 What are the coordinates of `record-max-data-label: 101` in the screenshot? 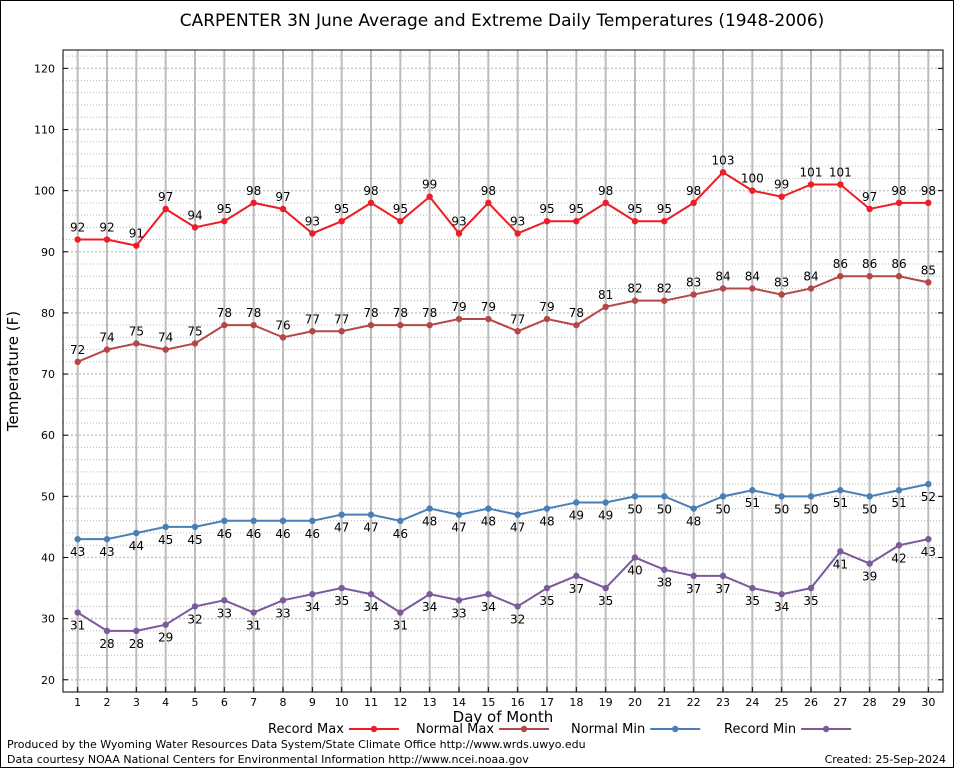 It's located at (840, 173).